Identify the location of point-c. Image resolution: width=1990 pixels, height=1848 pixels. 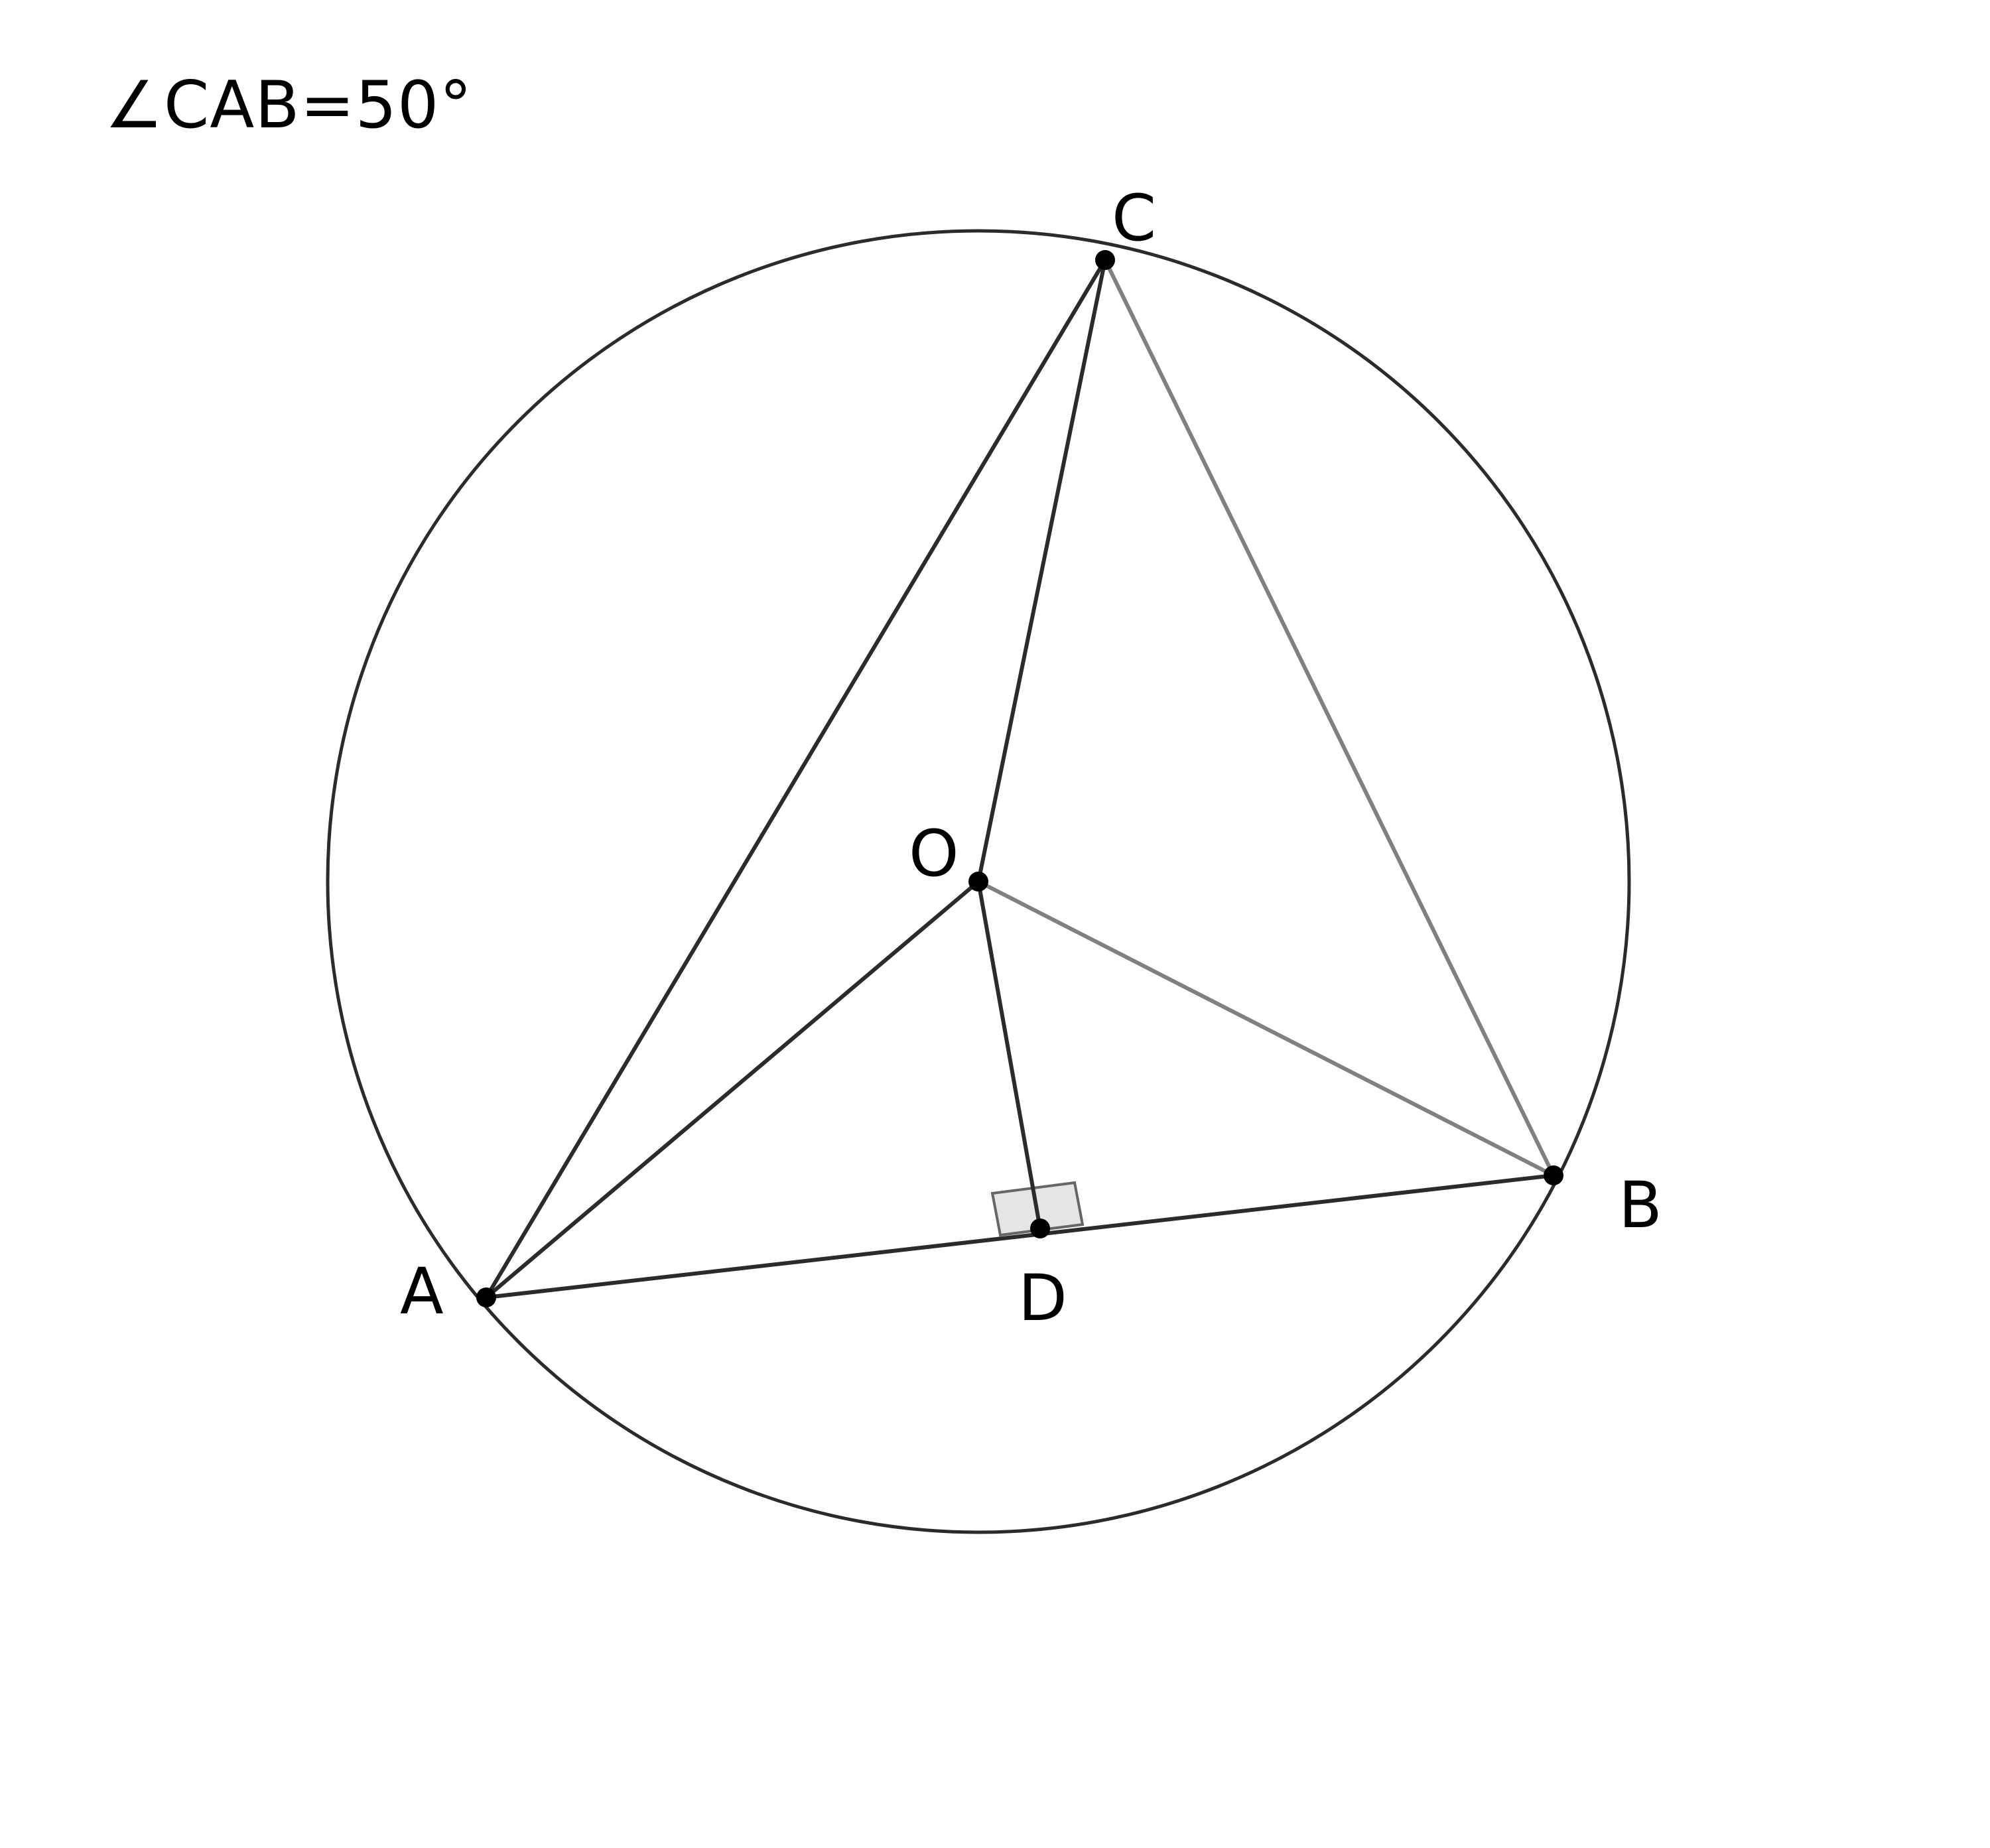
(1105, 260).